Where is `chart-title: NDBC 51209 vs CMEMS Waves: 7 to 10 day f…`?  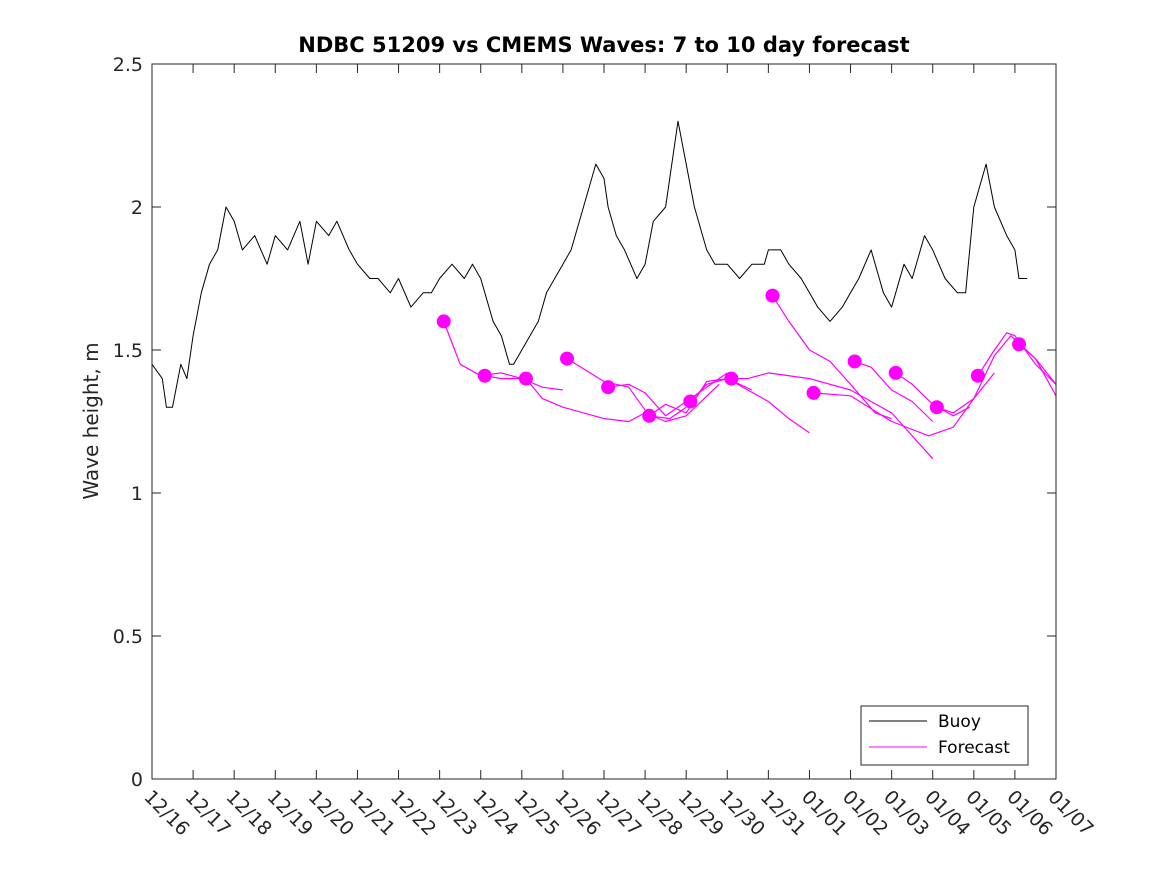 chart-title: NDBC 51209 vs CMEMS Waves: 7 to 10 day f… is located at coordinates (603, 45).